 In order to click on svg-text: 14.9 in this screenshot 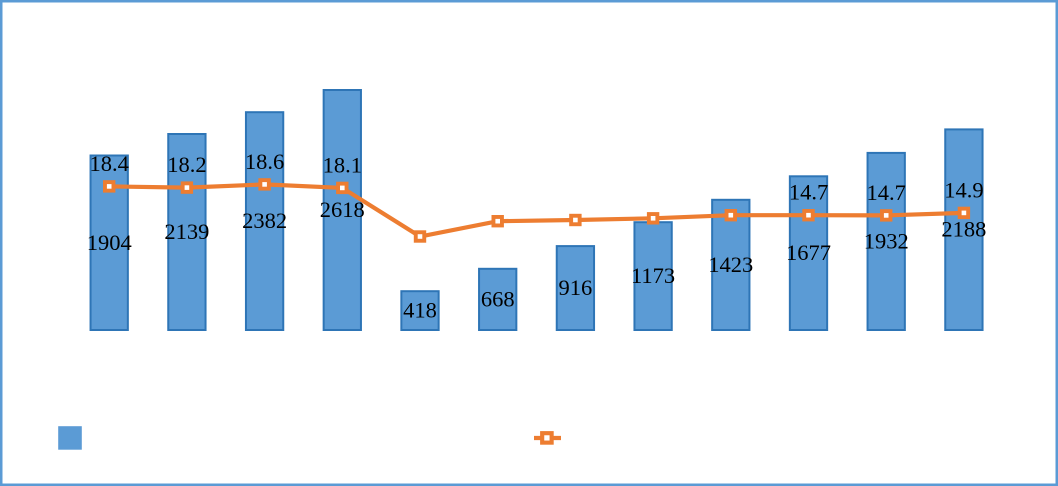, I will do `click(963, 189)`.